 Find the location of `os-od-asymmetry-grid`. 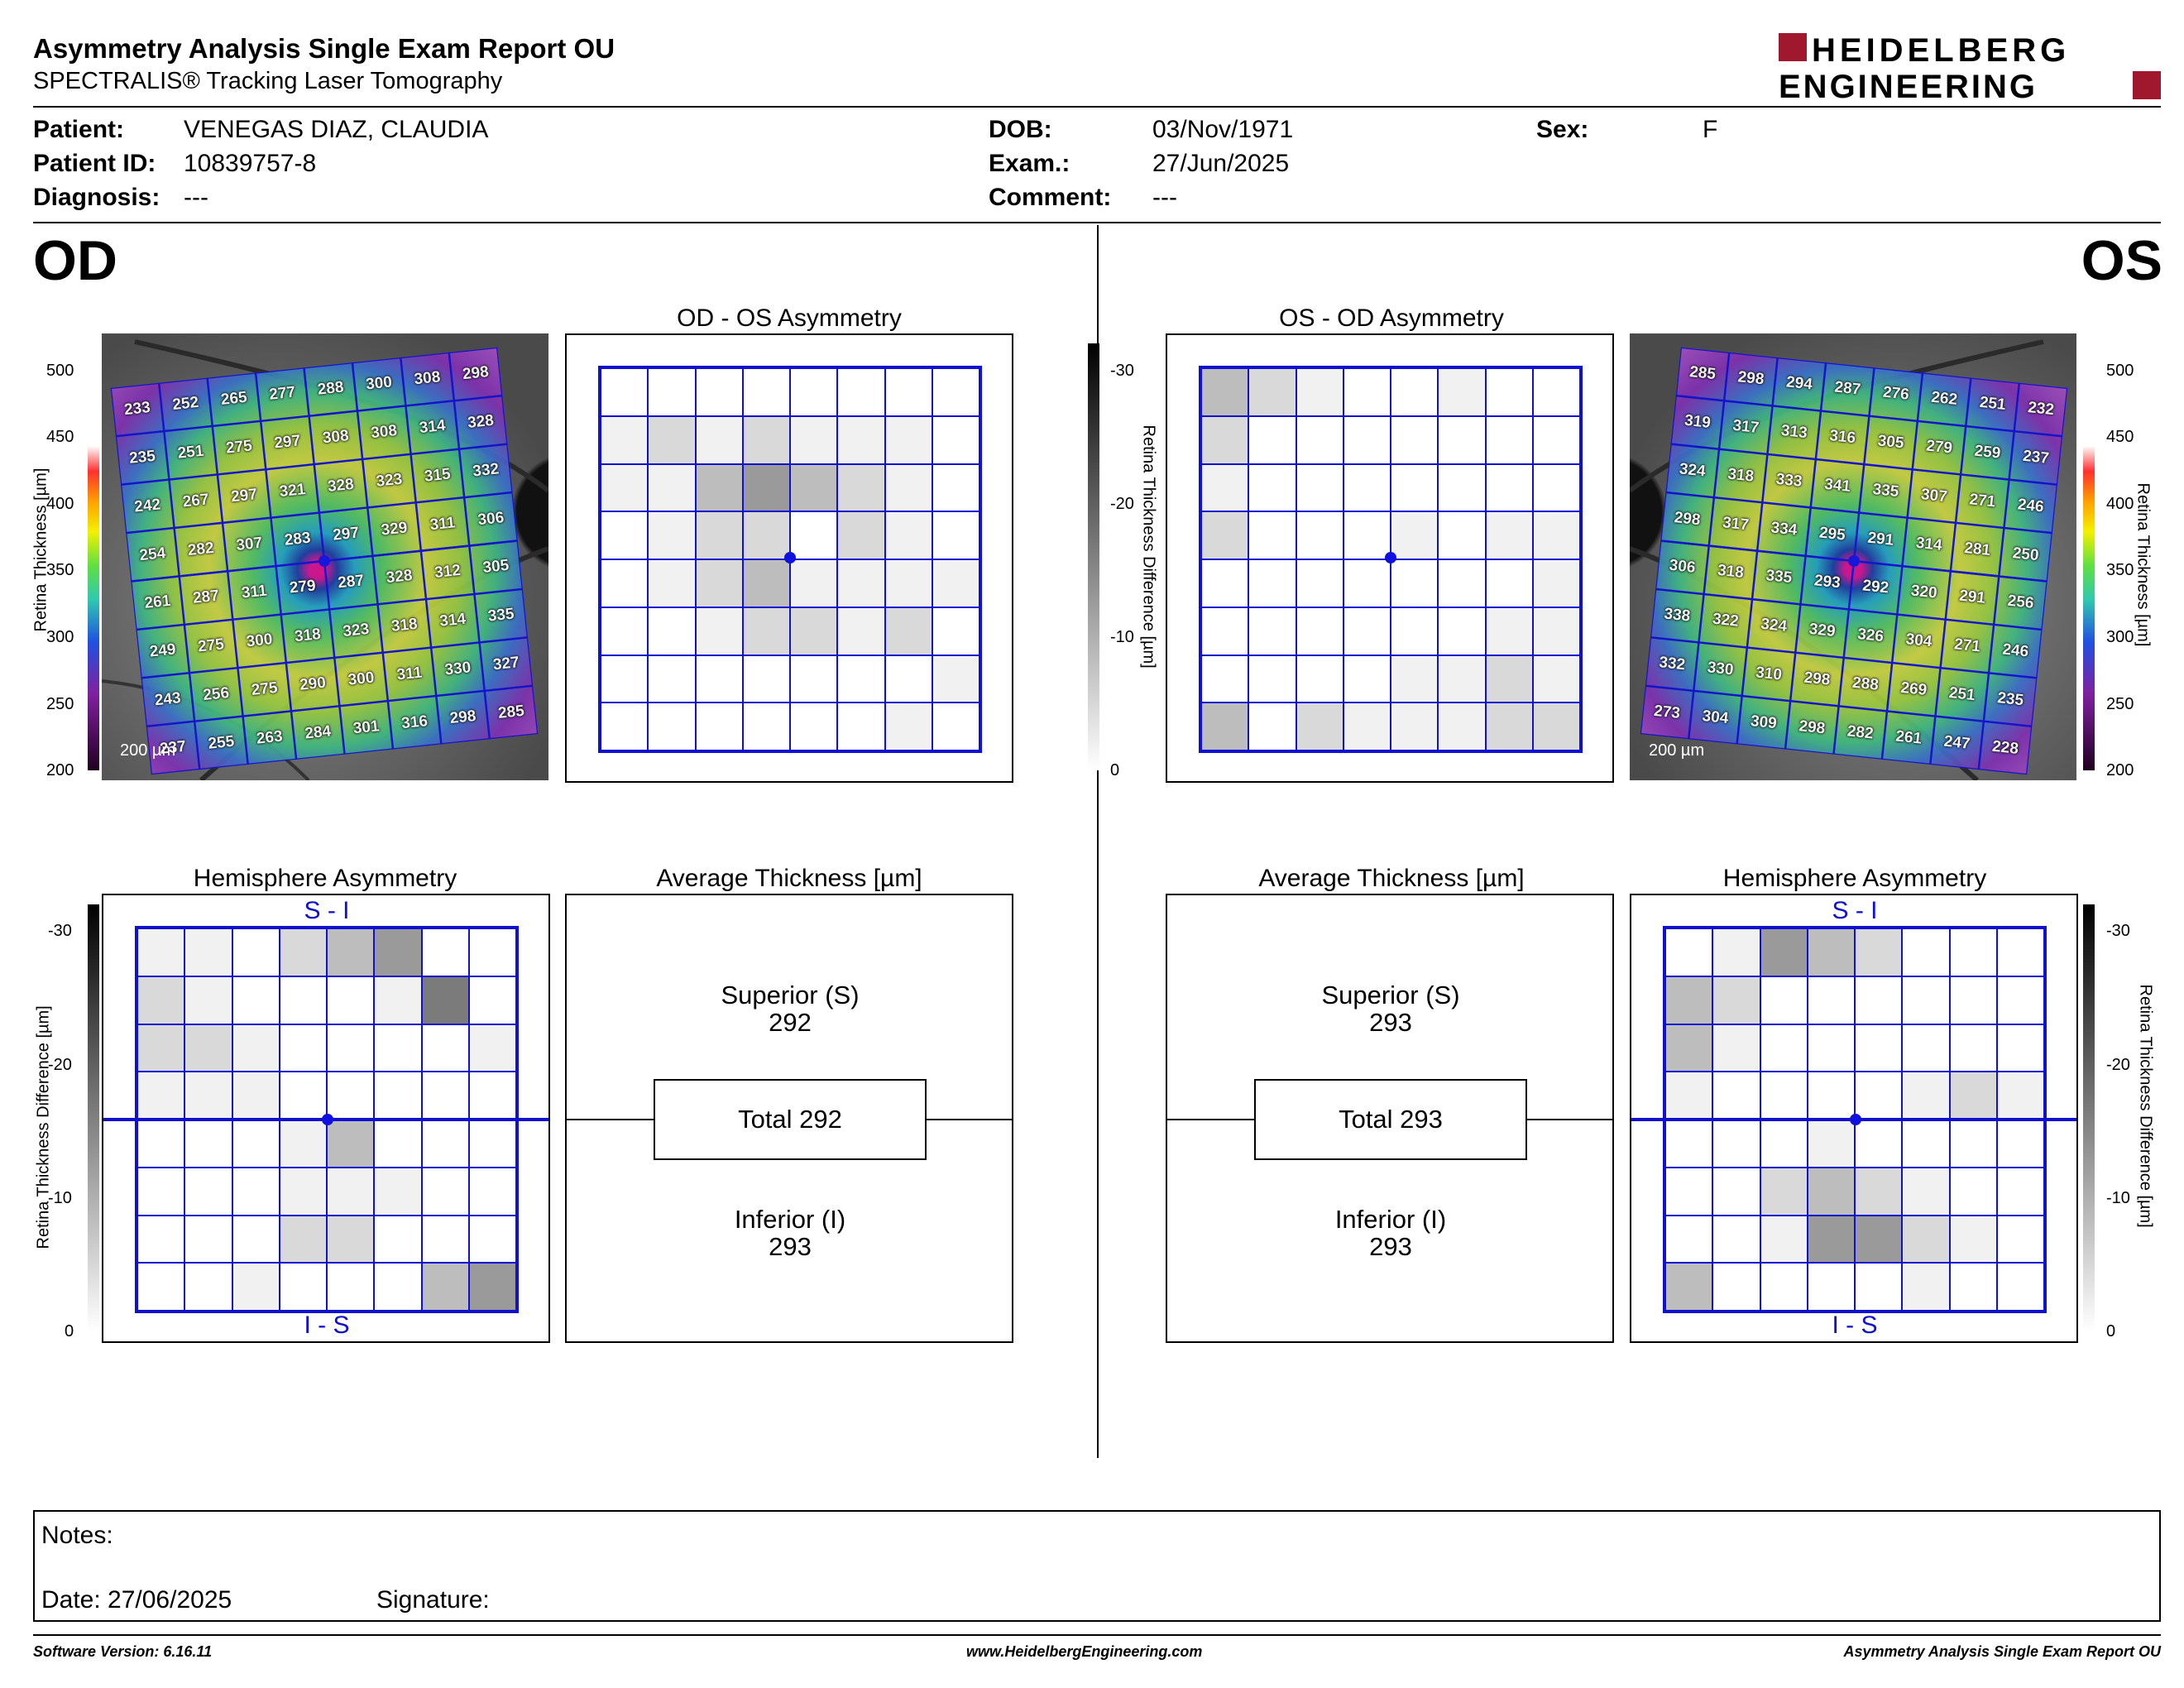

os-od-asymmetry-grid is located at coordinates (1391, 559).